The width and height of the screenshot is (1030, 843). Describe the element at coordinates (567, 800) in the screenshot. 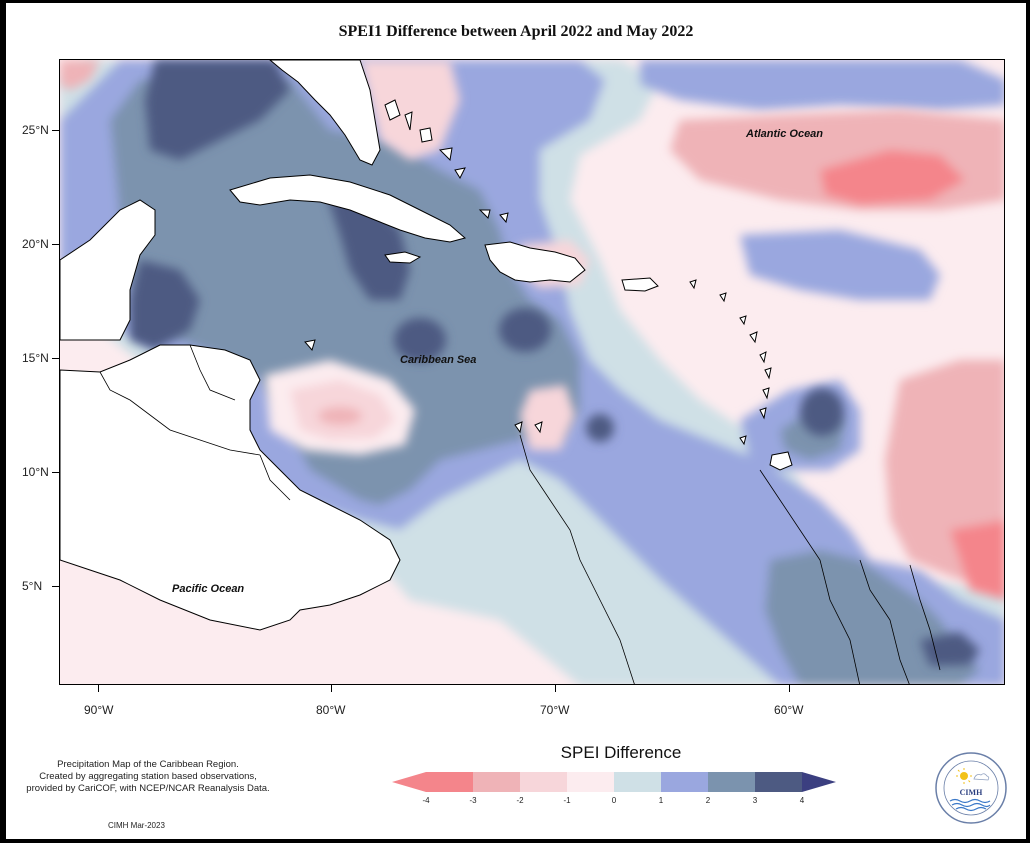

I see `legend-tick-label: -1` at that location.